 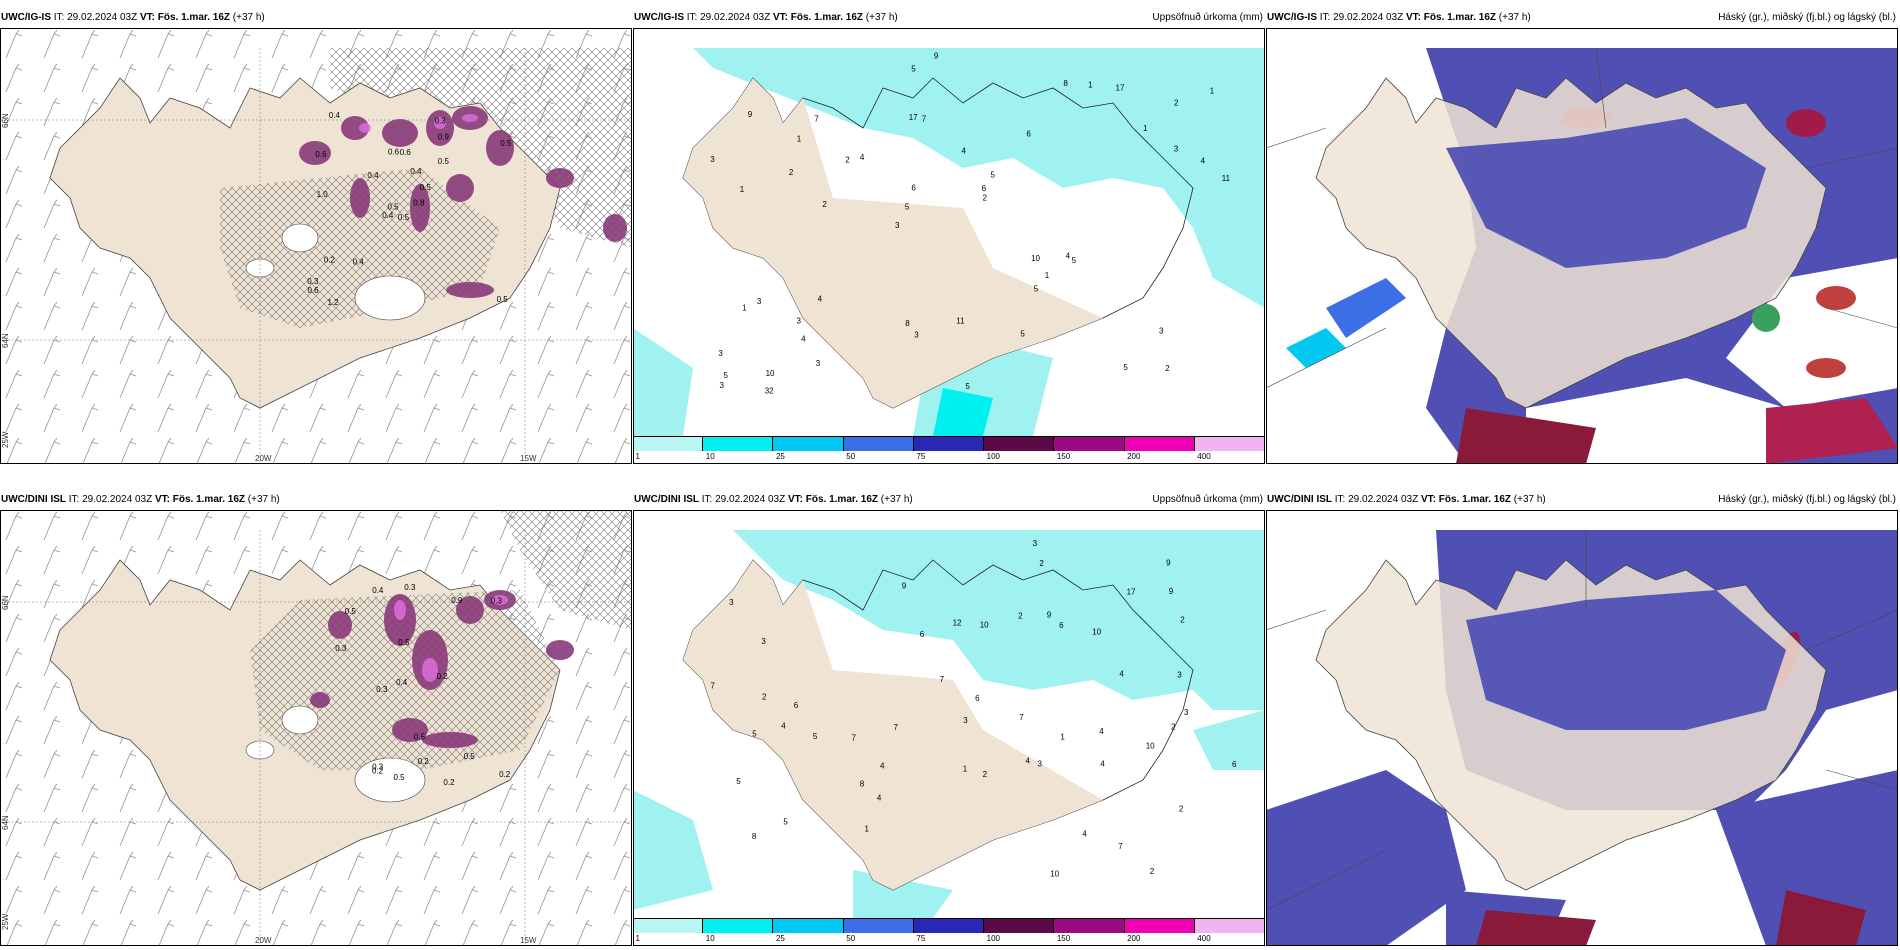 I want to click on colorbar-tick-label: 10, so click(x=710, y=456).